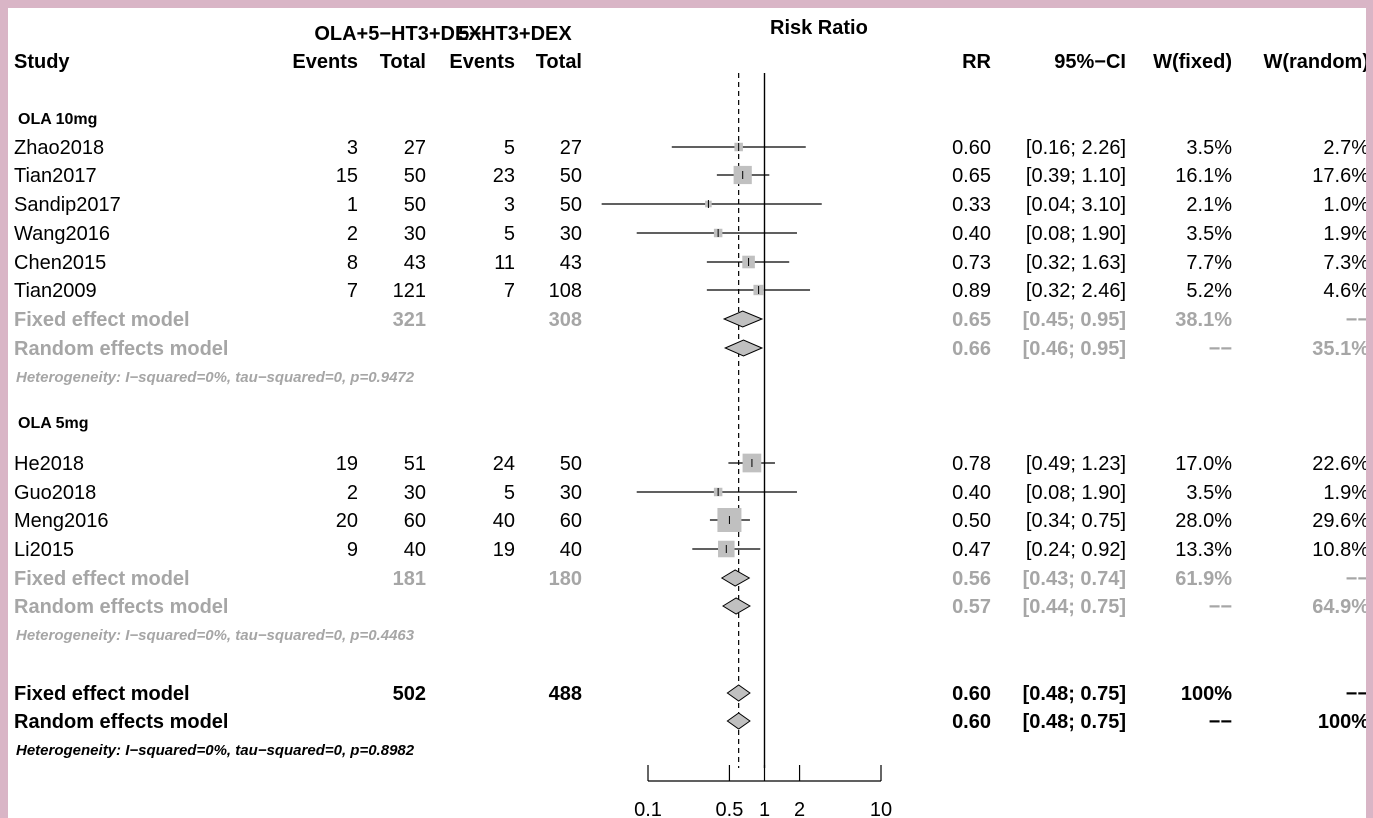 Image resolution: width=1373 pixels, height=818 pixels. I want to click on w-fixed-value: 3.5%, so click(1209, 148).